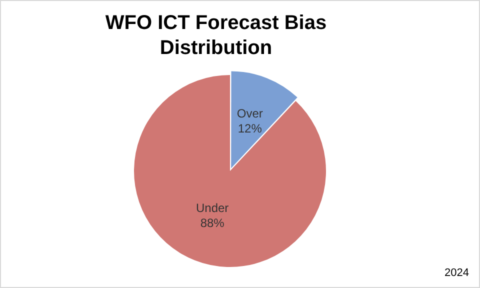 The height and width of the screenshot is (288, 480). Describe the element at coordinates (216, 36) in the screenshot. I see `chart-title: WFO ICT Forecast Bias Distribution` at that location.